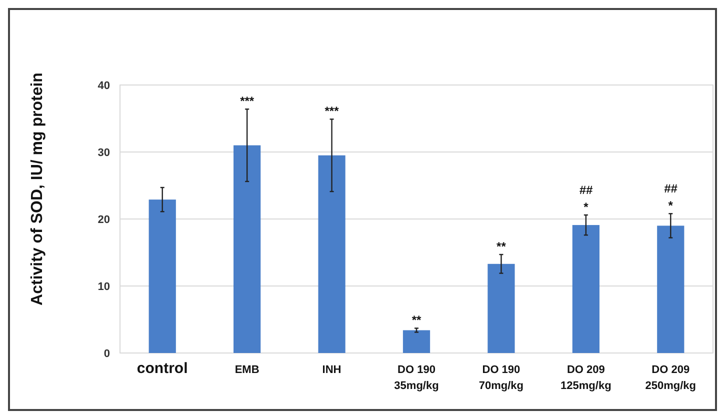 Image resolution: width=725 pixels, height=419 pixels. I want to click on x-tick-label: INH, so click(332, 370).